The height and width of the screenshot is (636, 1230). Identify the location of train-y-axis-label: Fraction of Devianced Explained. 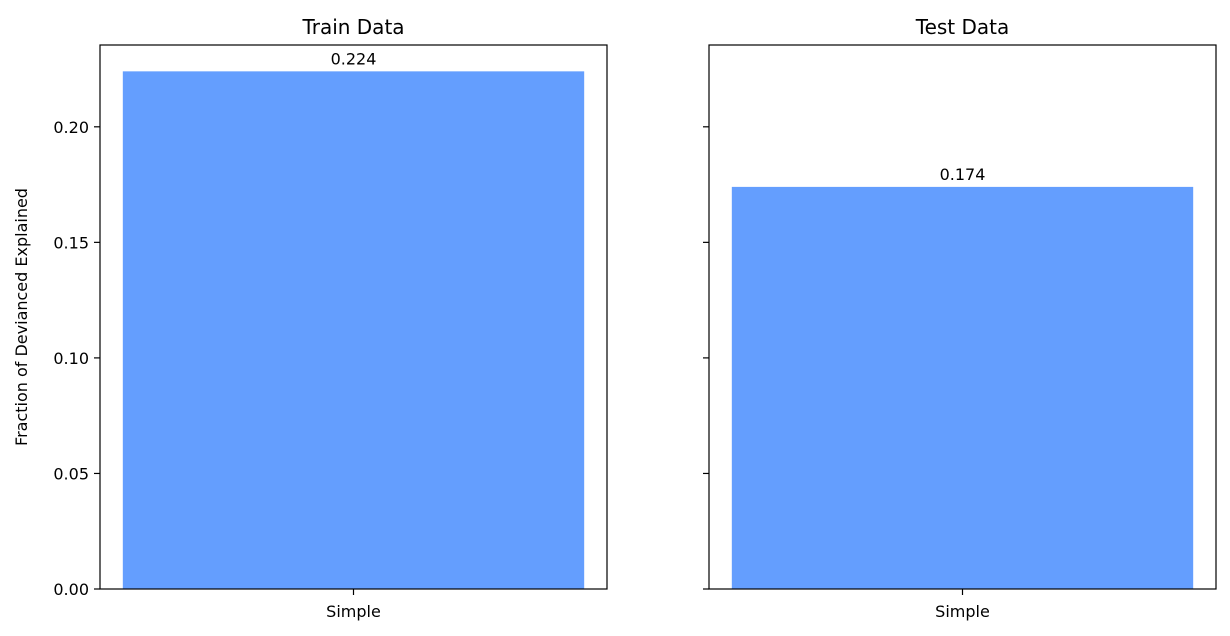
(21, 317).